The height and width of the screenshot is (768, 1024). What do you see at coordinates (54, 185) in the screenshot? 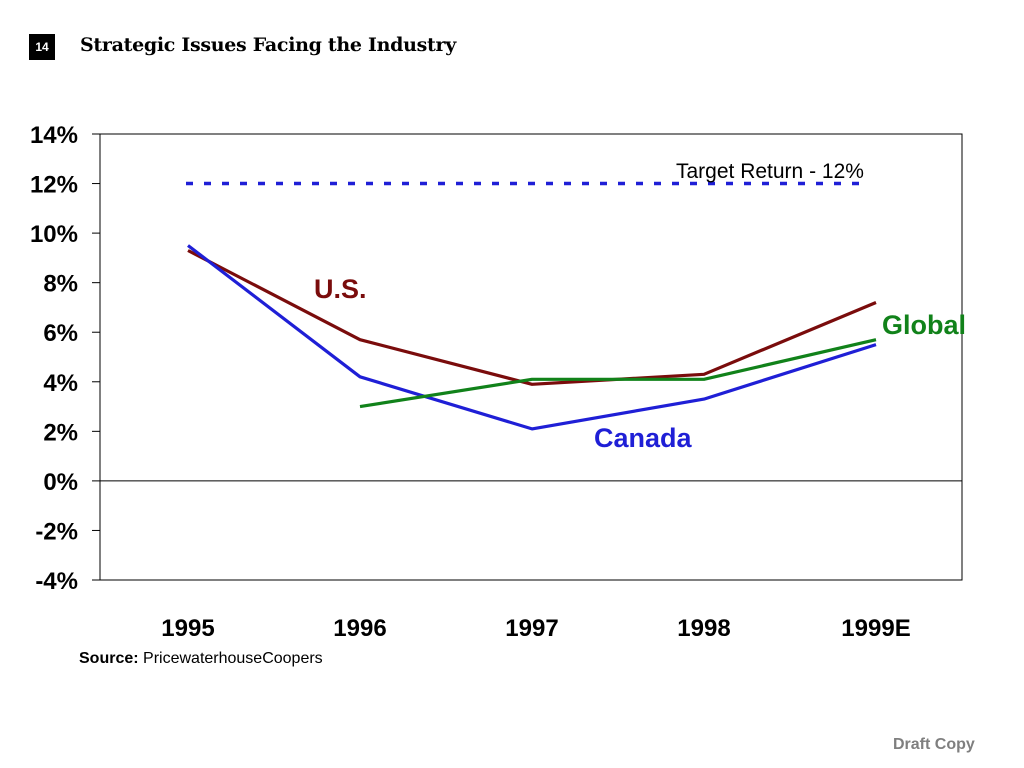
I see `y-tick-label: 12%` at bounding box center [54, 185].